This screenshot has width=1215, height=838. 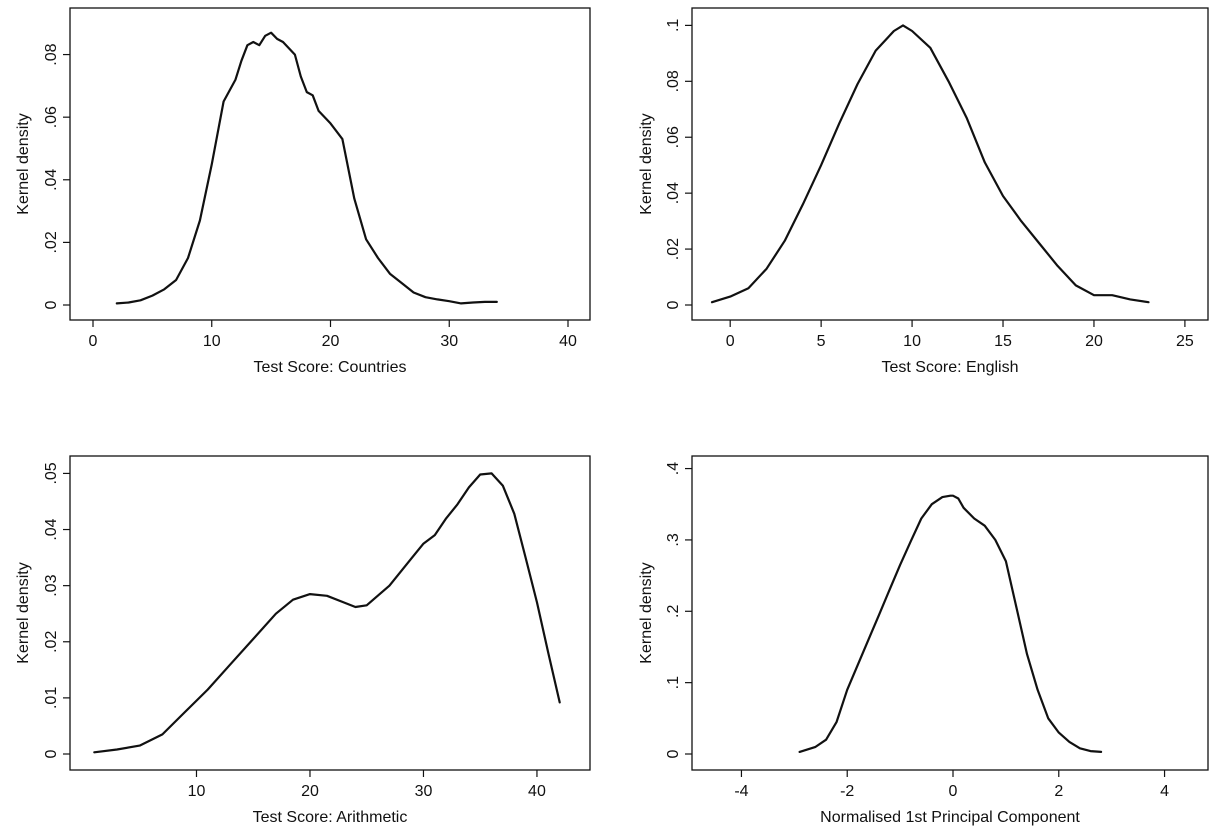 What do you see at coordinates (673, 468) in the screenshot?
I see `y-tick-label: .4` at bounding box center [673, 468].